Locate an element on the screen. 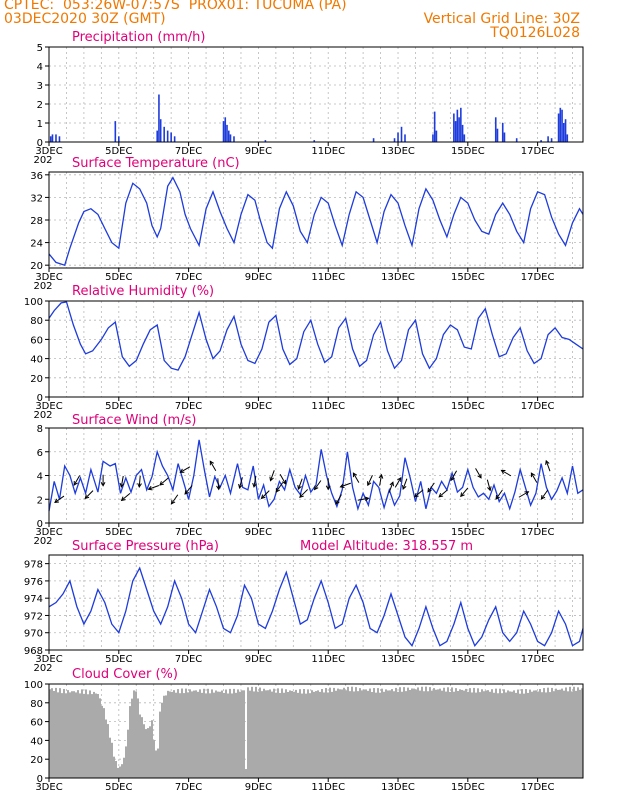 The height and width of the screenshot is (800, 618). x-tick-label: 7DEC is located at coordinates (188, 406).